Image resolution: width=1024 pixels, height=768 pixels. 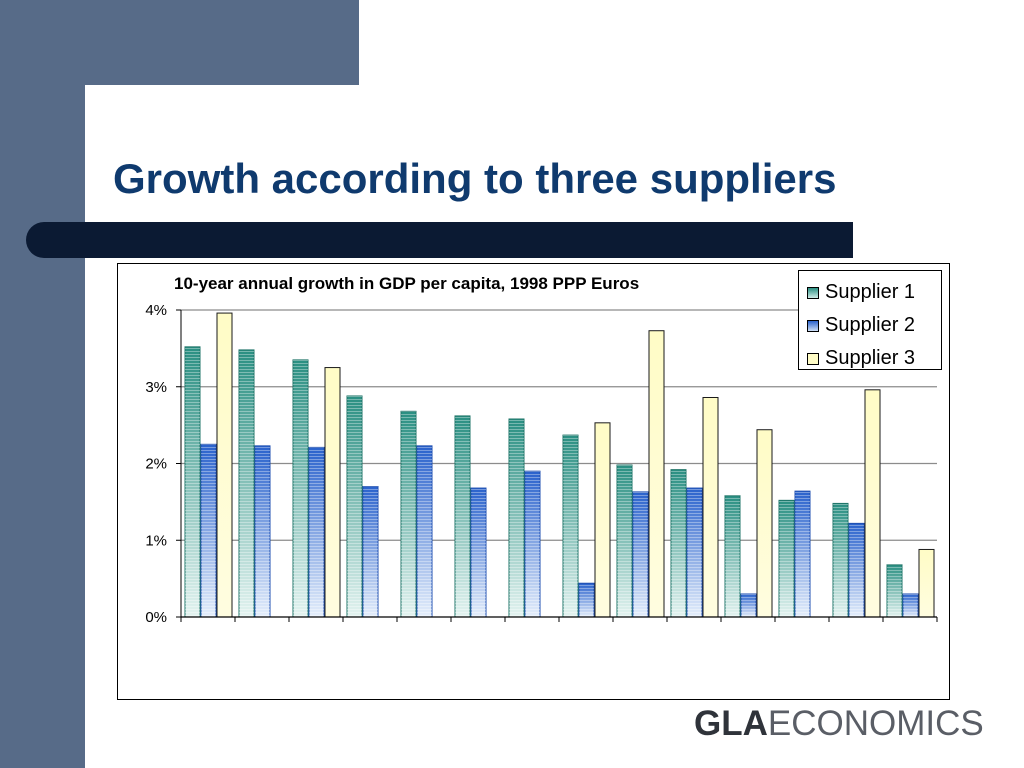 What do you see at coordinates (475, 178) in the screenshot?
I see `slide-title: Growth according to three suppliers` at bounding box center [475, 178].